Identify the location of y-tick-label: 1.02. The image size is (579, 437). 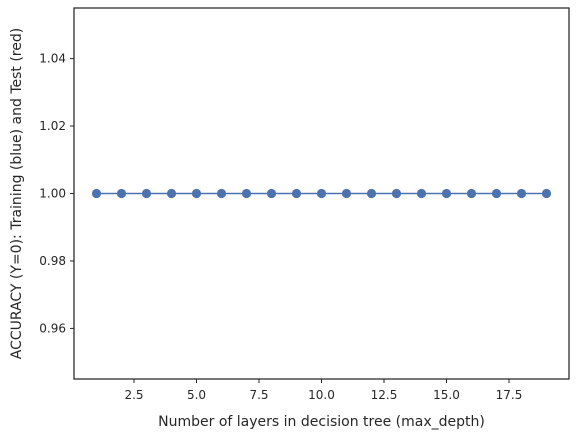
(52, 126).